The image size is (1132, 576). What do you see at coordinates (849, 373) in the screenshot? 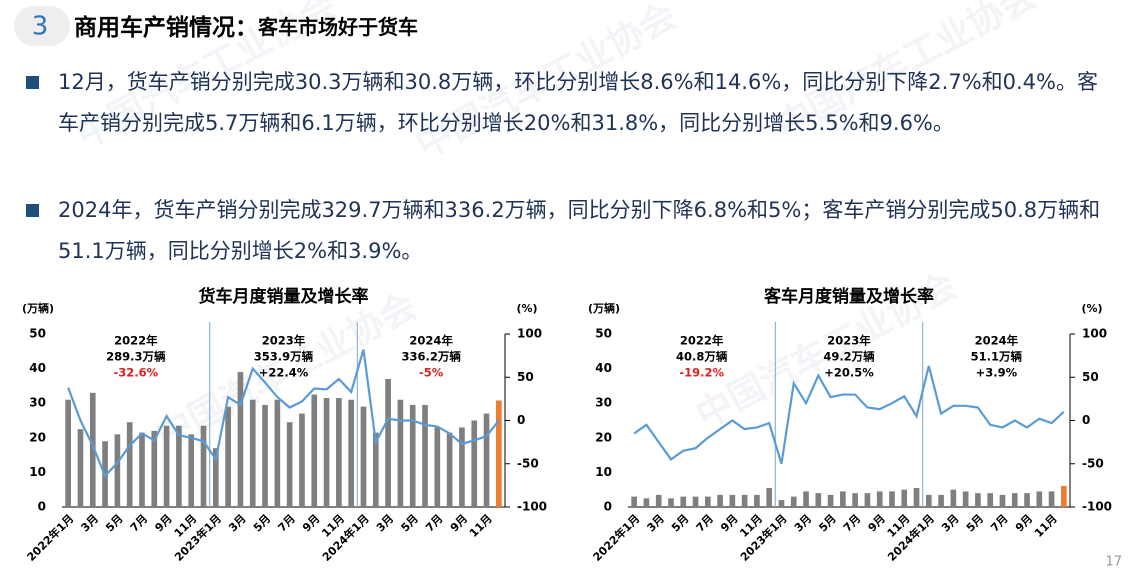
I see `annotation-growth: +20.5%` at bounding box center [849, 373].